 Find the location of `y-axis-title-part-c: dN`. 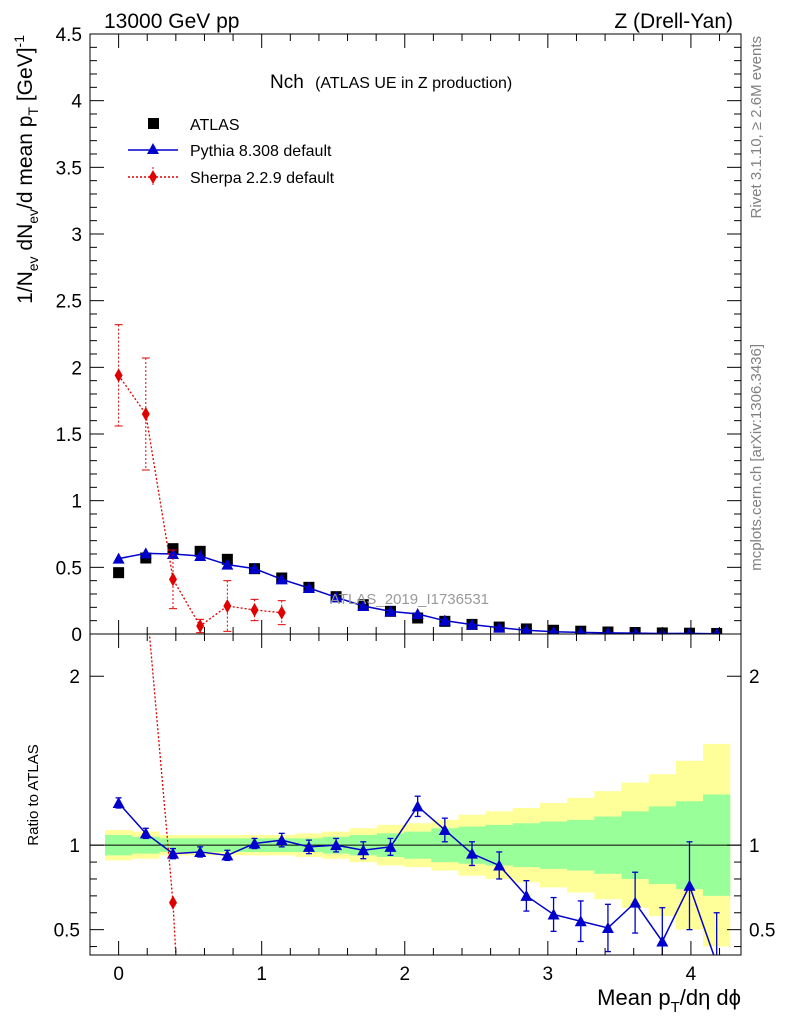

y-axis-title-part-c: dN is located at coordinates (25, 240).